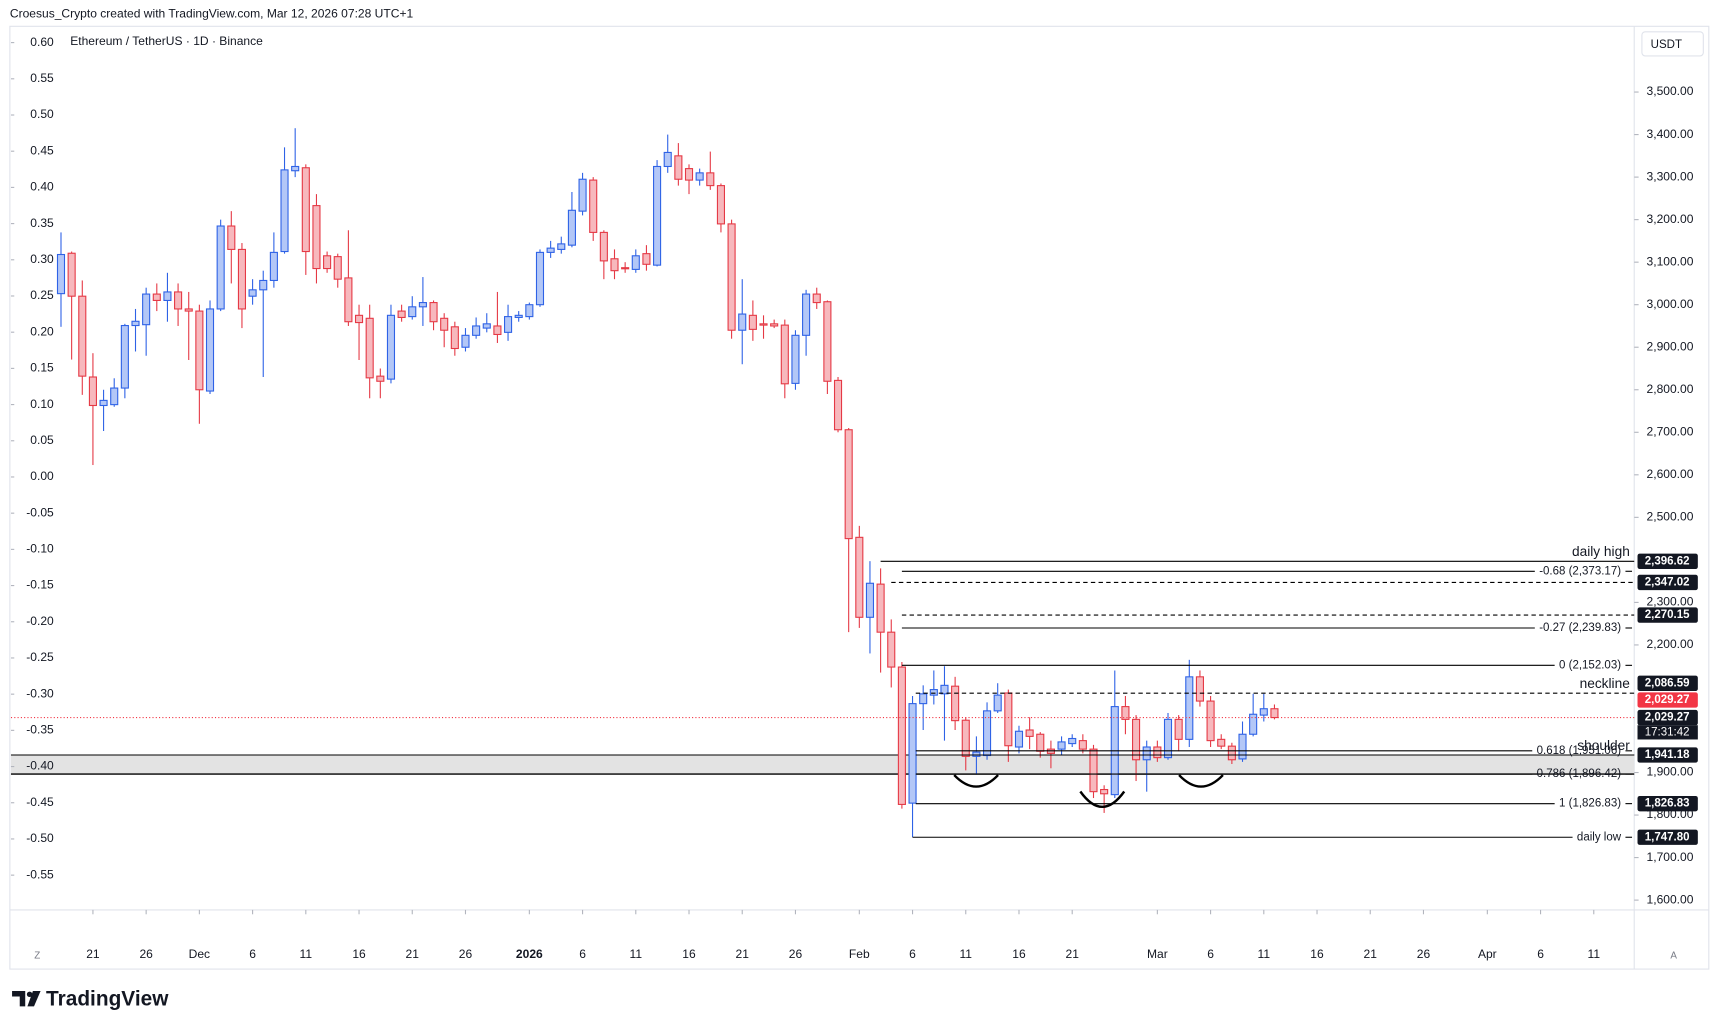 The width and height of the screenshot is (1711, 1025). Describe the element at coordinates (42, 440) in the screenshot. I see `y2-tick-label: 0.05` at that location.